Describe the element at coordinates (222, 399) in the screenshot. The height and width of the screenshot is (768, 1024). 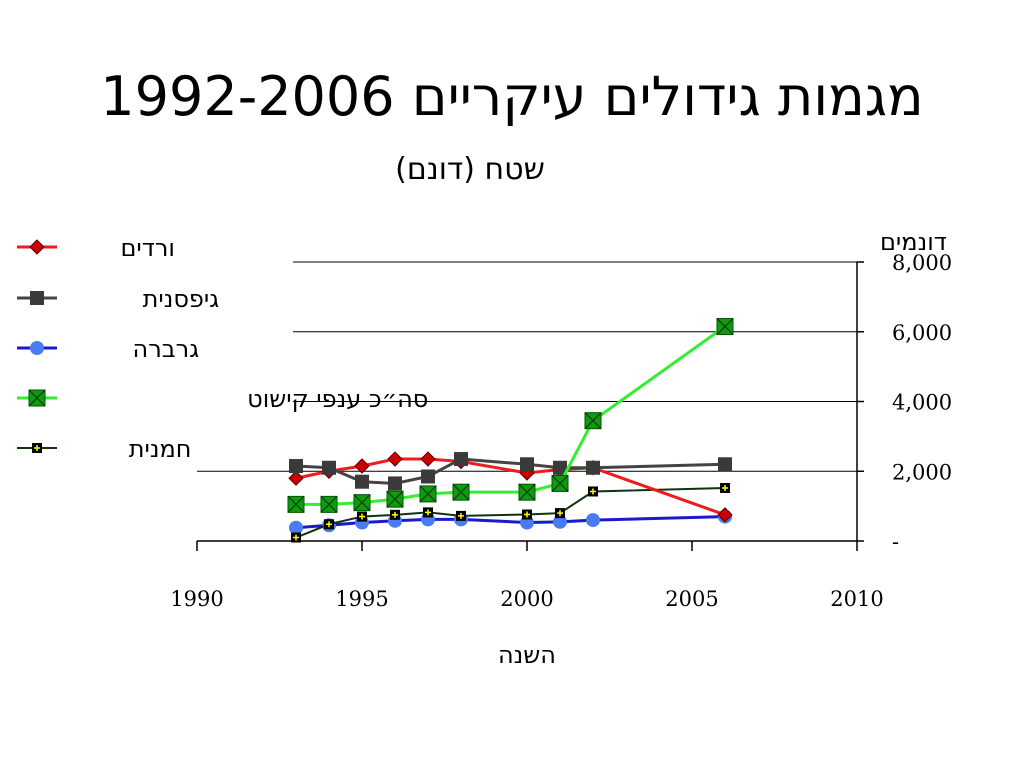
I see `legend-item: סה״כ ענפי קישוט` at that location.